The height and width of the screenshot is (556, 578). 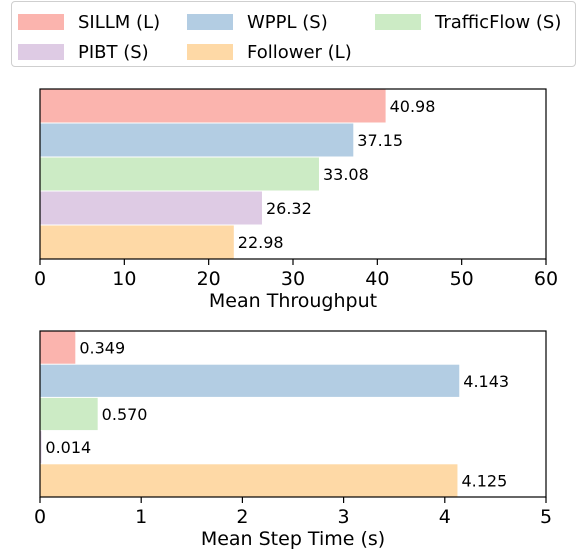 I want to click on x-tick-label-1-2: 10, so click(x=124, y=279).